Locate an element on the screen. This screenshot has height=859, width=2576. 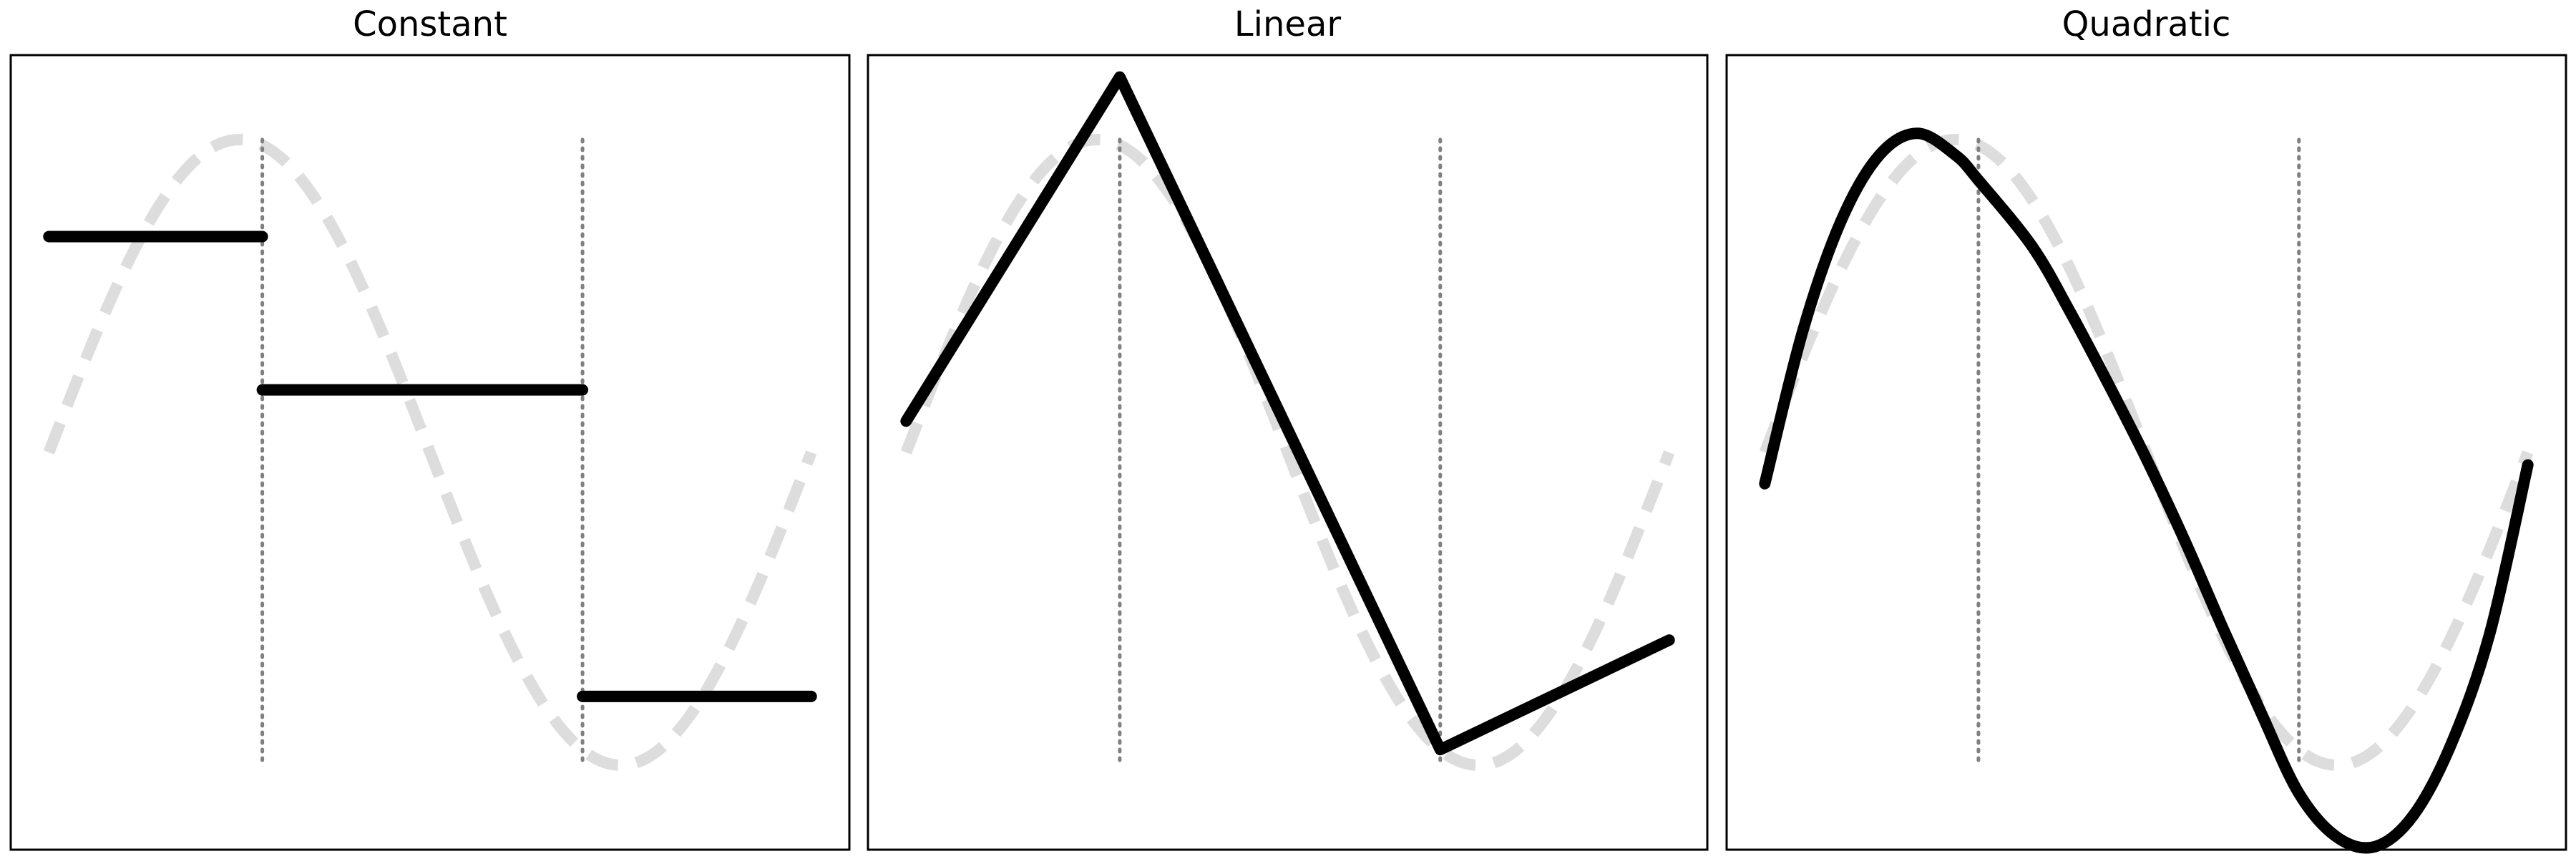
panel-title: Quadratic is located at coordinates (2146, 24).